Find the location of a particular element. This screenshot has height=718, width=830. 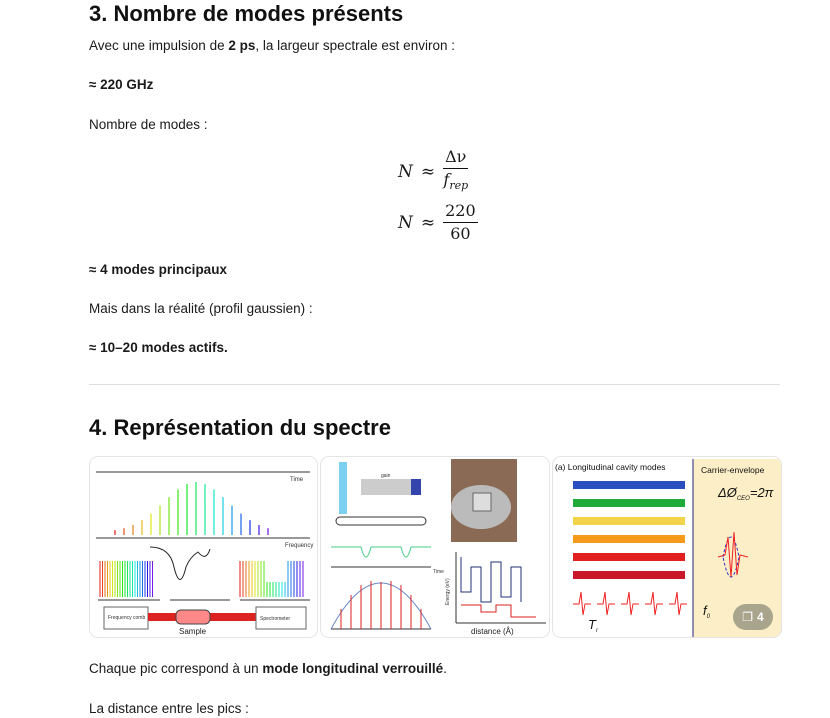

modes-label: Nombre de modes : is located at coordinates (148, 124).